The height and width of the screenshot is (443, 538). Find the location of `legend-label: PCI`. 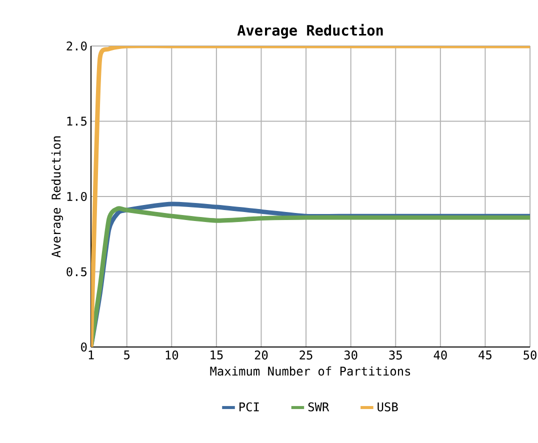

legend-label: PCI is located at coordinates (249, 407).